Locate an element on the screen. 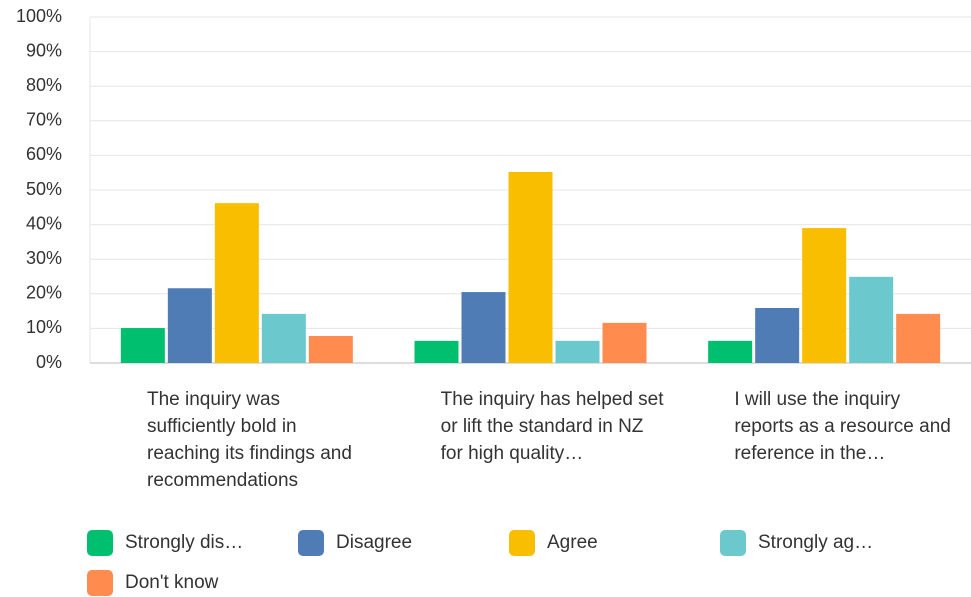  legend-label: Agree is located at coordinates (572, 542).